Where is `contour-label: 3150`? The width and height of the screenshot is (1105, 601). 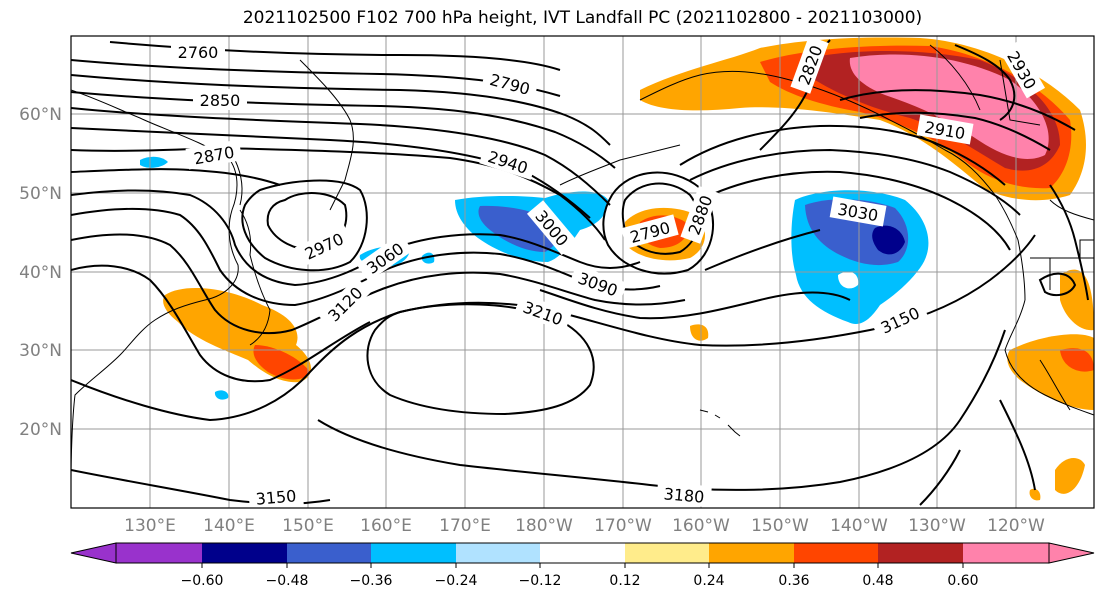 contour-label: 3150 is located at coordinates (276, 497).